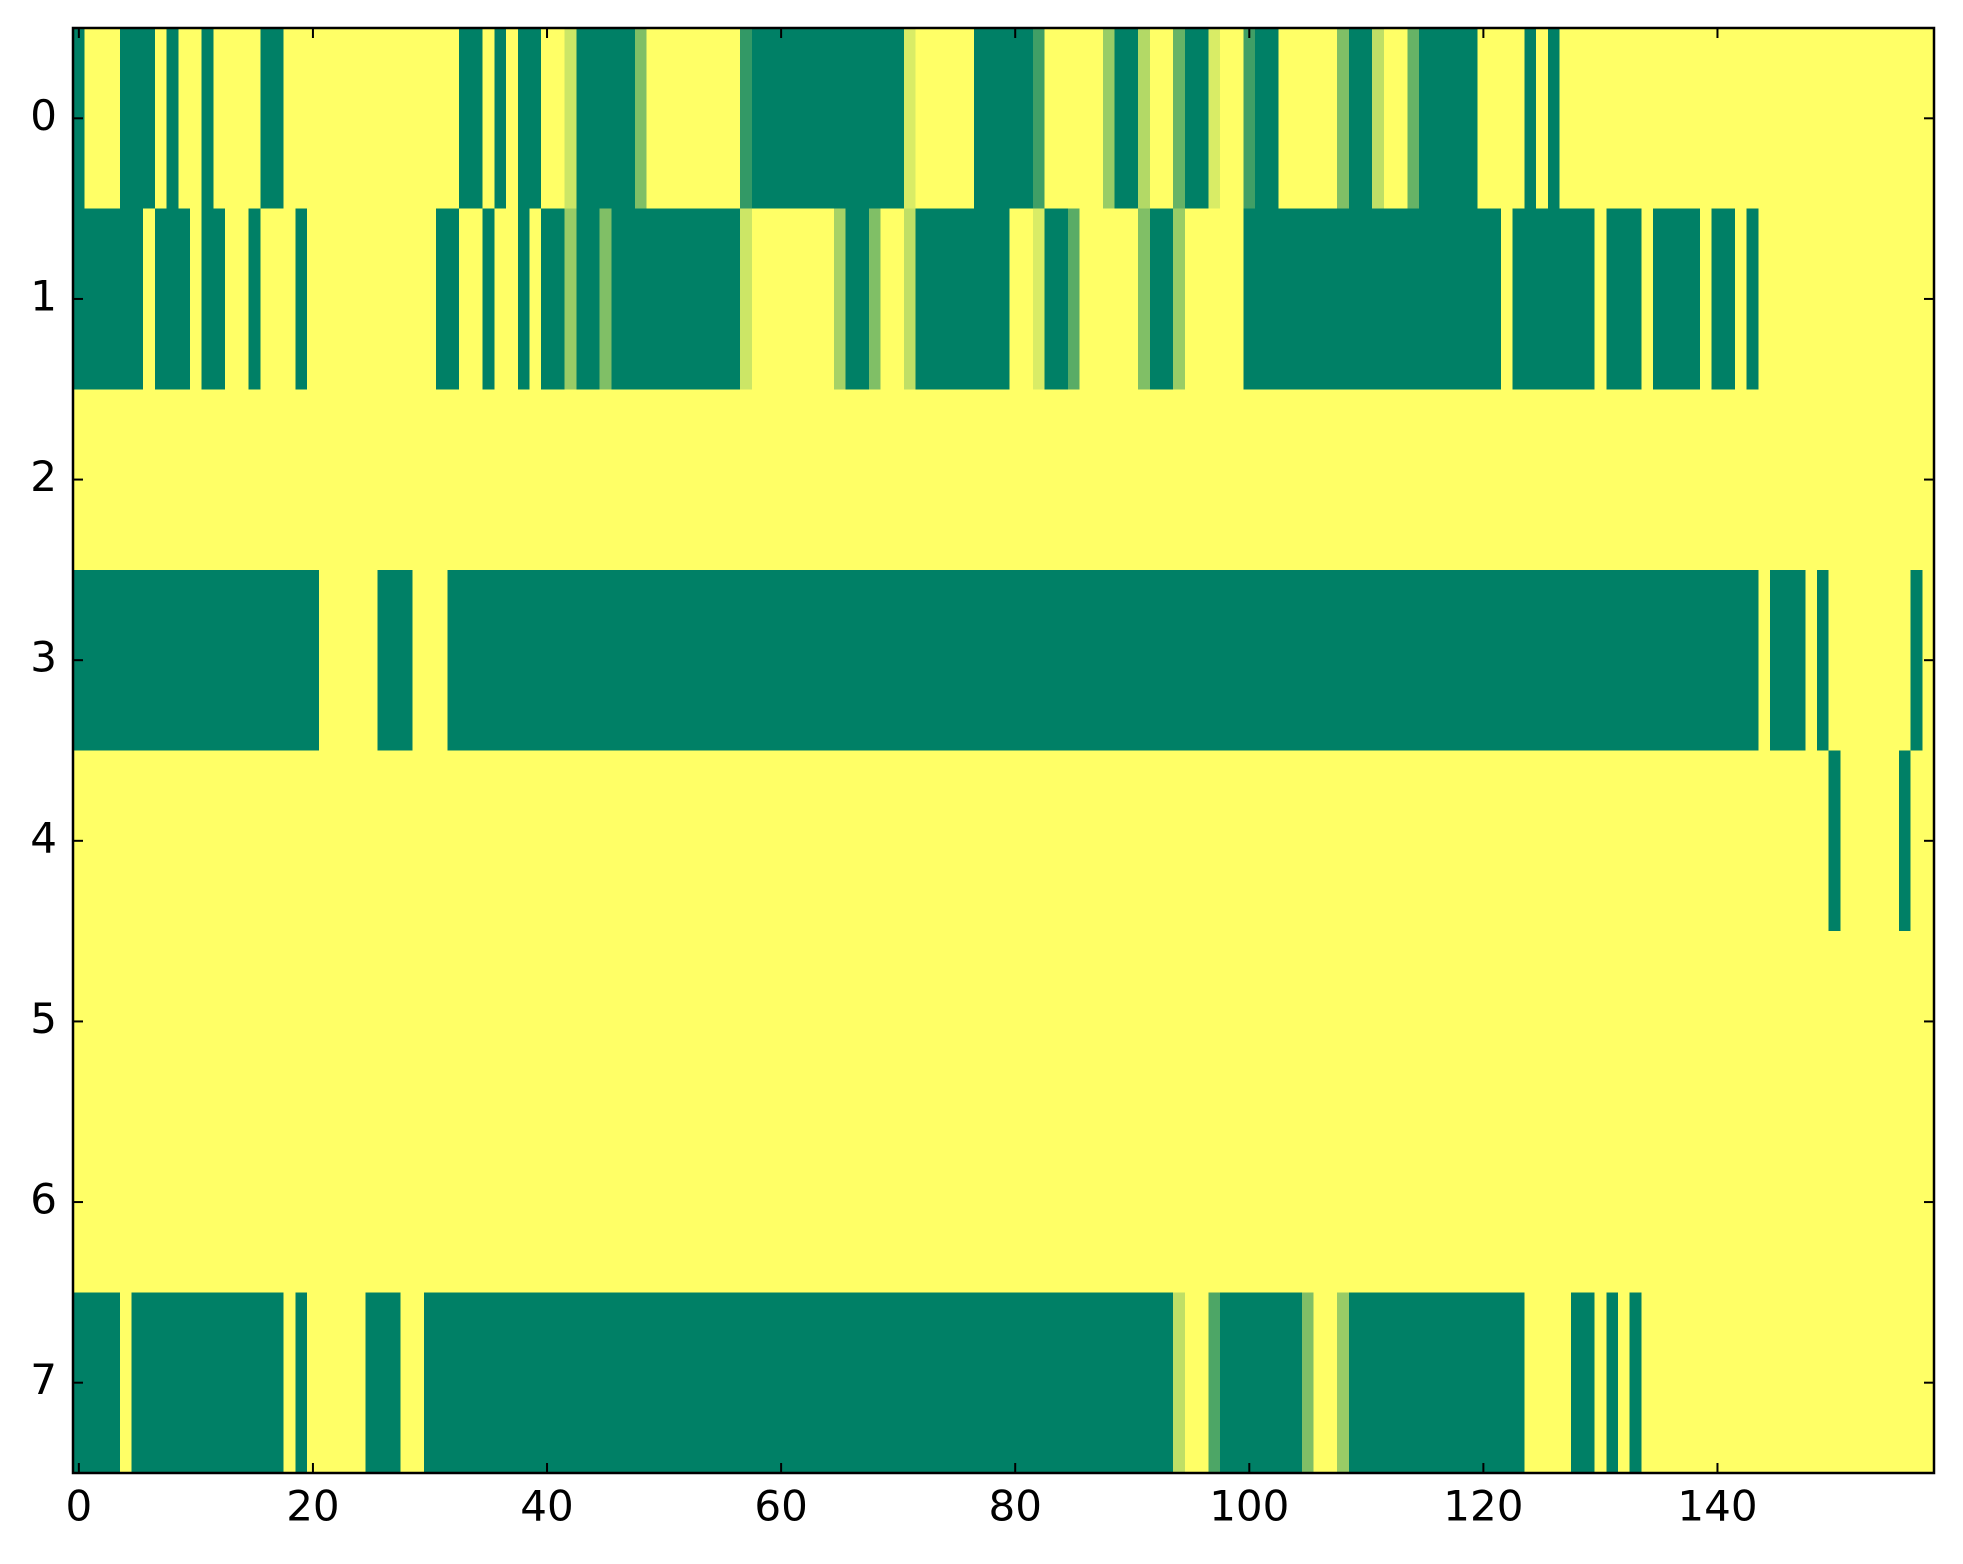  Describe the element at coordinates (1483, 1506) in the screenshot. I see `x-tick-label: 120` at that location.